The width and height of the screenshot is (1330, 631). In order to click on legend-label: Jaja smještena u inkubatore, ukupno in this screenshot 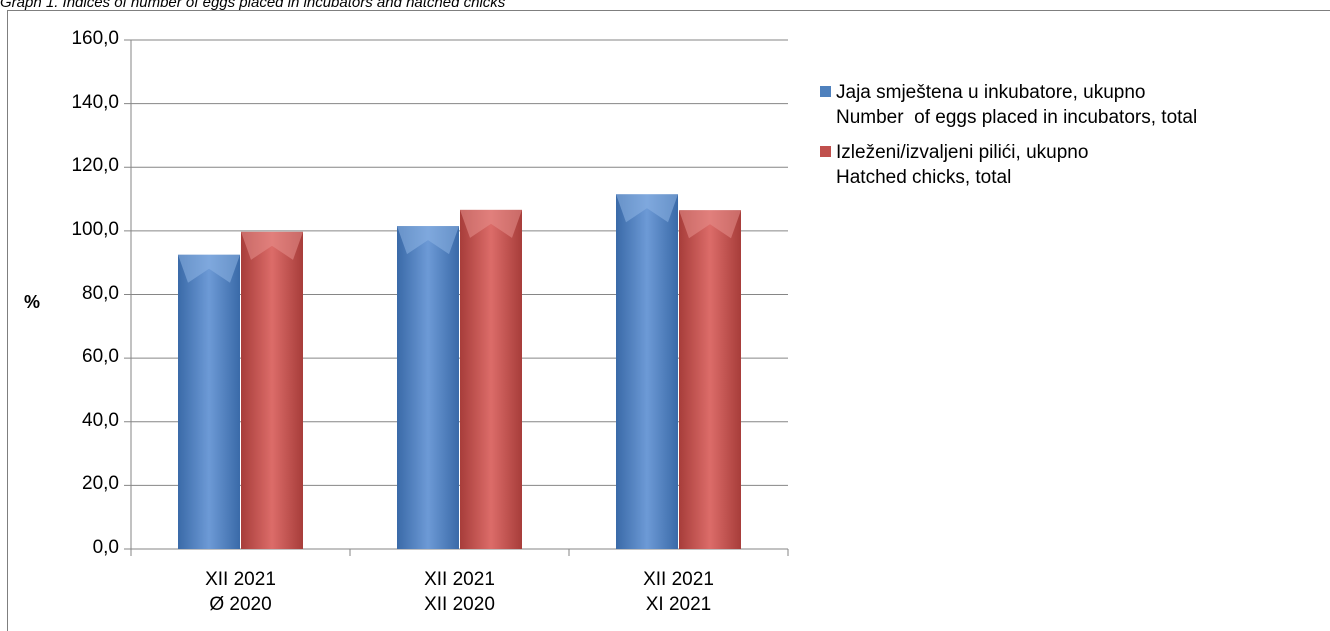, I will do `click(991, 92)`.